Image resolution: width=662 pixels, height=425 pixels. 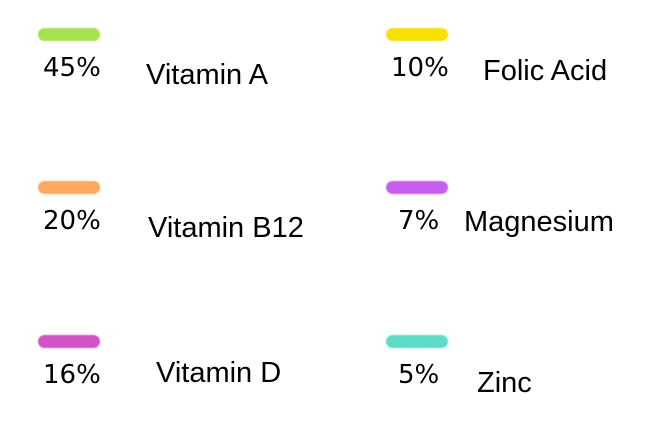 I want to click on legend-item-vitamin-a: 45% Vitamin A, so click(x=188, y=73).